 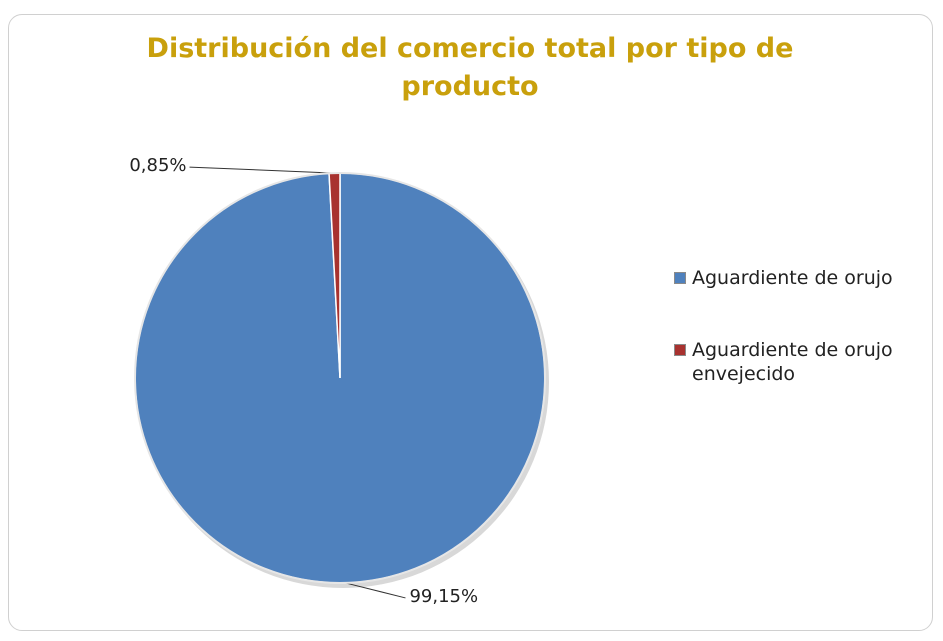 I want to click on legend-label: Aguardiente de orujo, so click(x=792, y=278).